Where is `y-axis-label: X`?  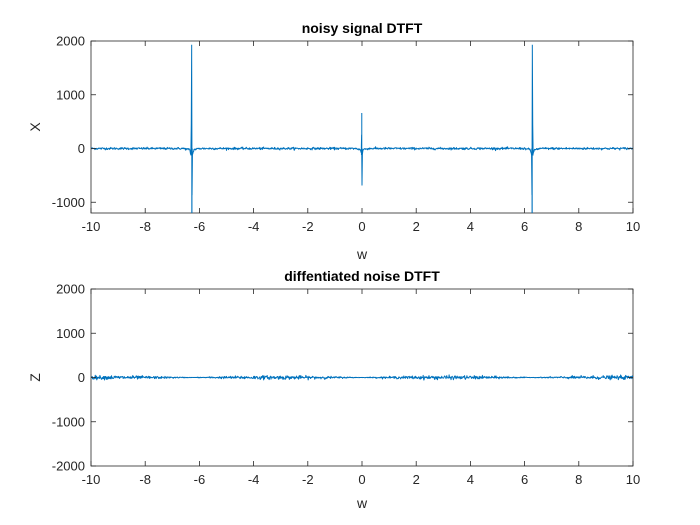
y-axis-label: X is located at coordinates (35, 127).